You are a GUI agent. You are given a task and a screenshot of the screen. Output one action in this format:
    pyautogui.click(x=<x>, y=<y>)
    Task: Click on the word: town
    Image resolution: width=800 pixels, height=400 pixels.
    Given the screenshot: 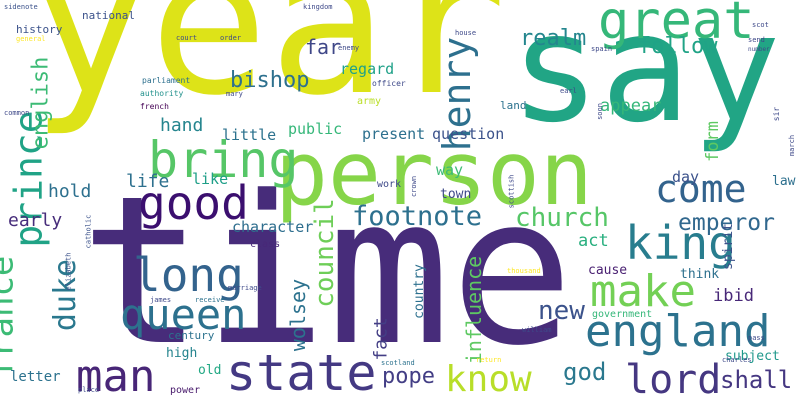 What is the action you would take?
    pyautogui.click(x=456, y=194)
    